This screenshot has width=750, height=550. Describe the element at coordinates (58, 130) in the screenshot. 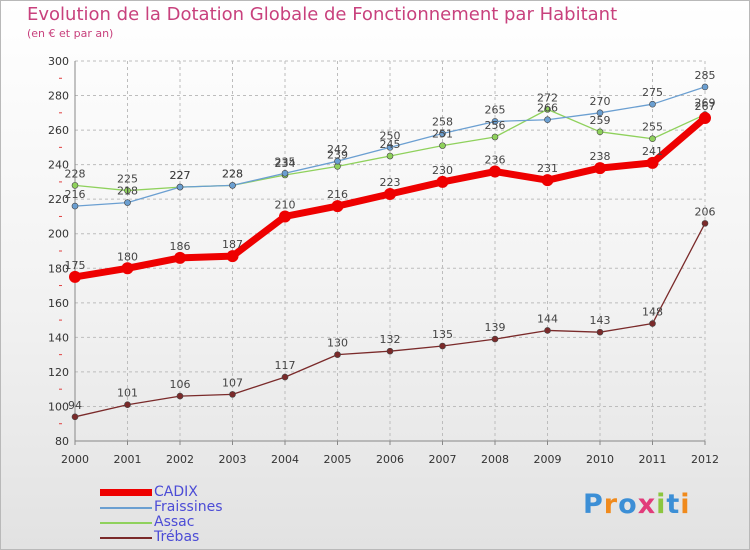

I see `y-tick-label: 260` at that location.